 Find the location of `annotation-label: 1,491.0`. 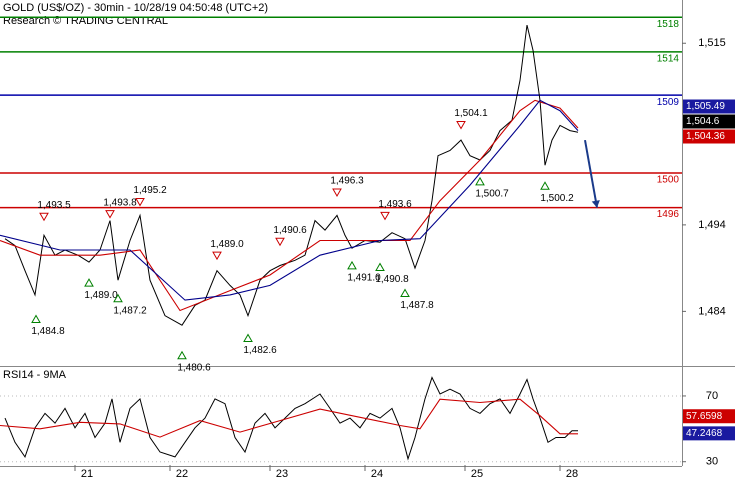

annotation-label: 1,491.0 is located at coordinates (364, 277).